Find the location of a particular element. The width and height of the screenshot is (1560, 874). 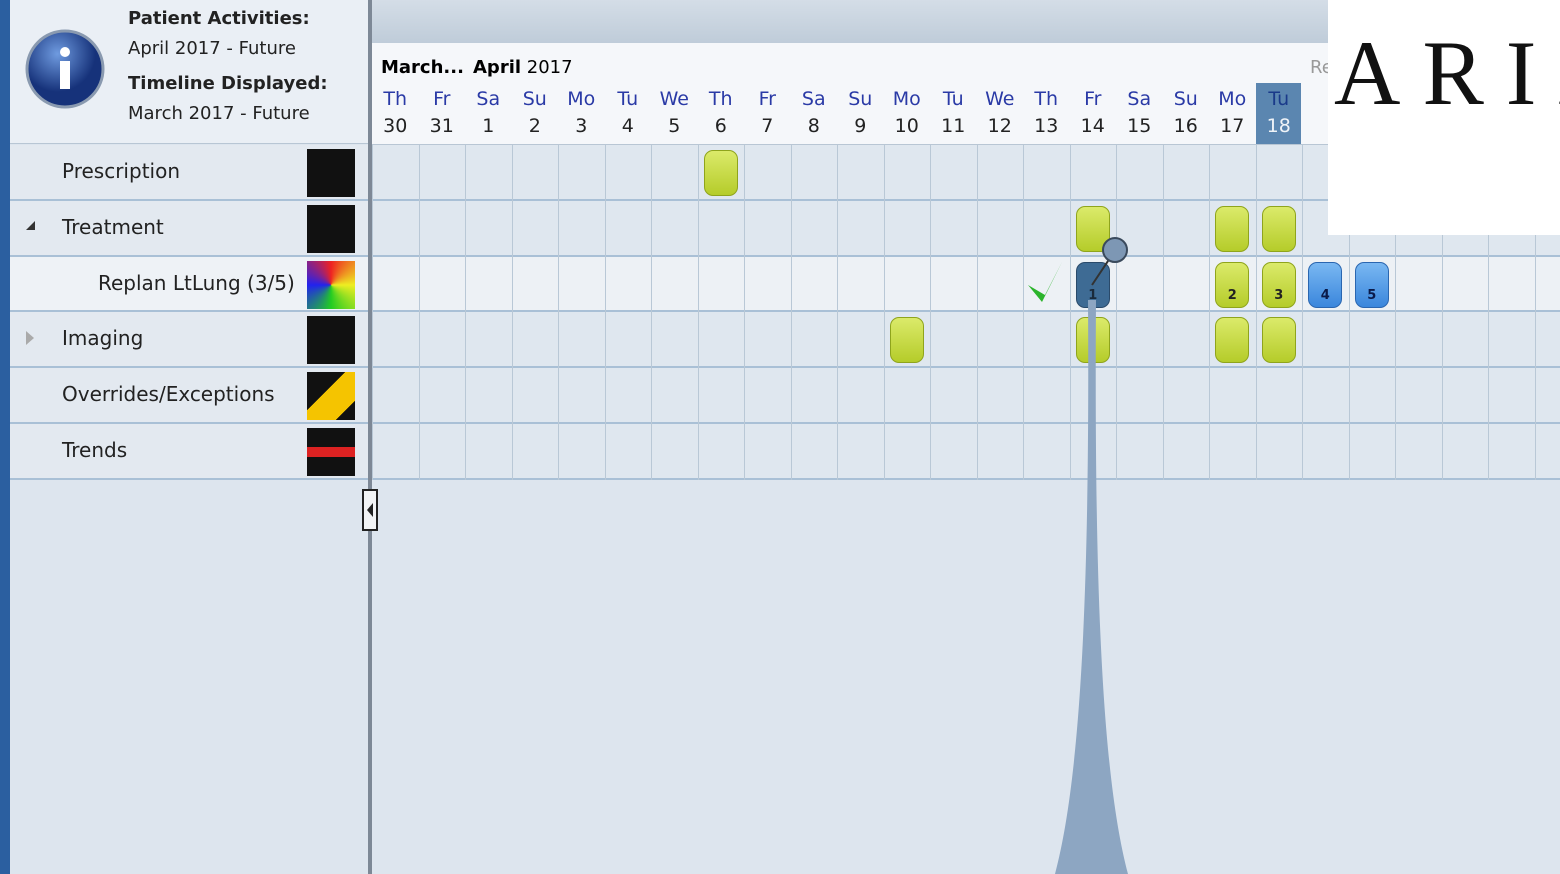

day-number: 4 is located at coordinates (627, 126).